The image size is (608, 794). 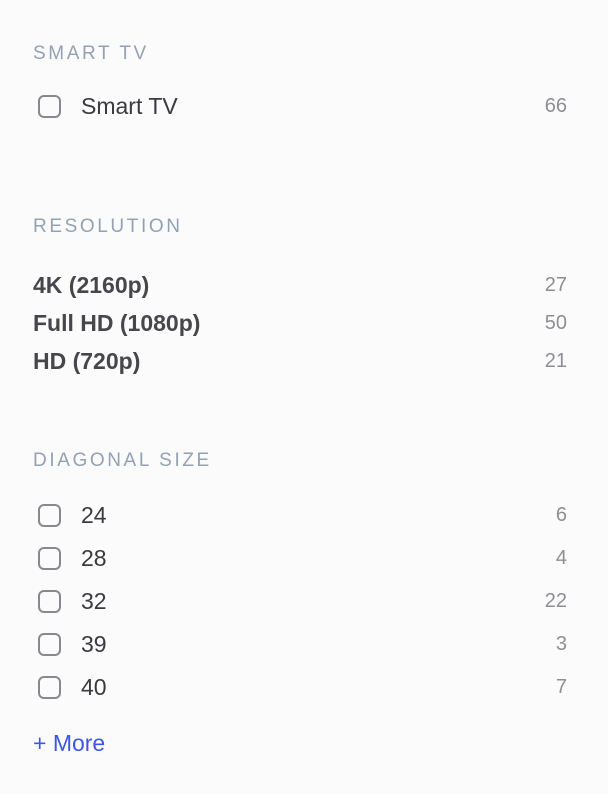 I want to click on filter-option-count: 7, so click(x=561, y=686).